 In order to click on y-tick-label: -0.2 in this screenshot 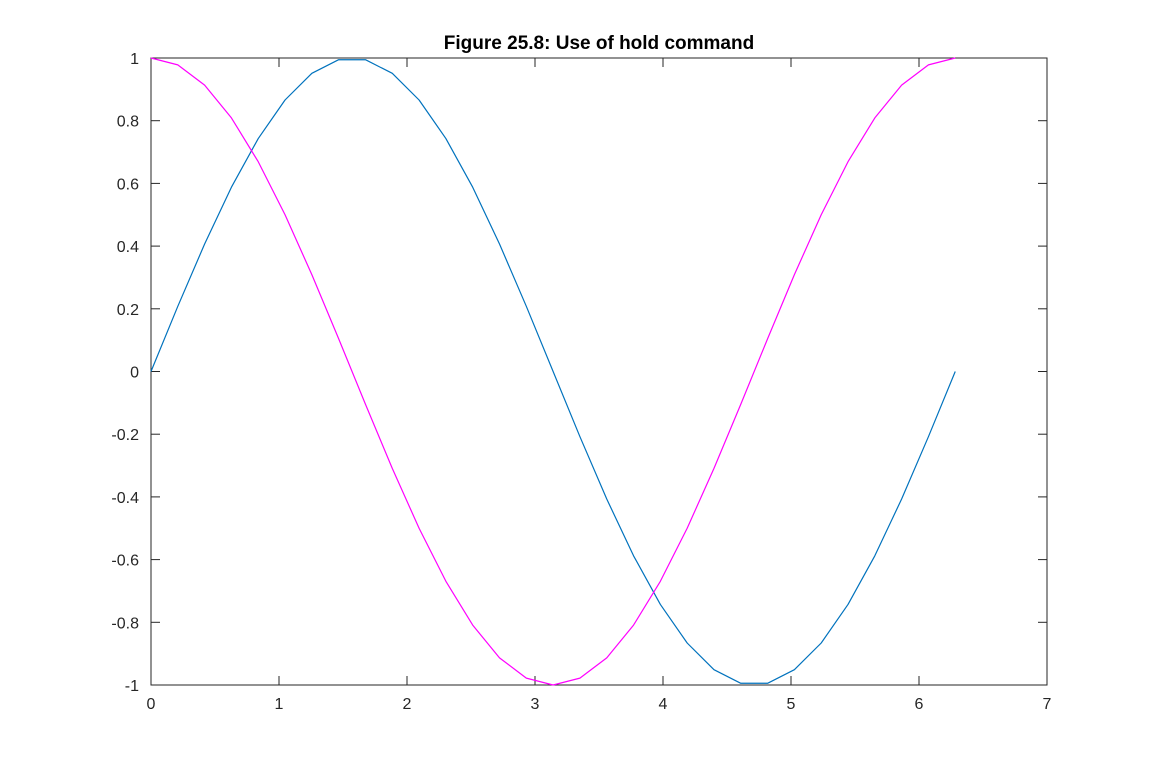, I will do `click(125, 435)`.